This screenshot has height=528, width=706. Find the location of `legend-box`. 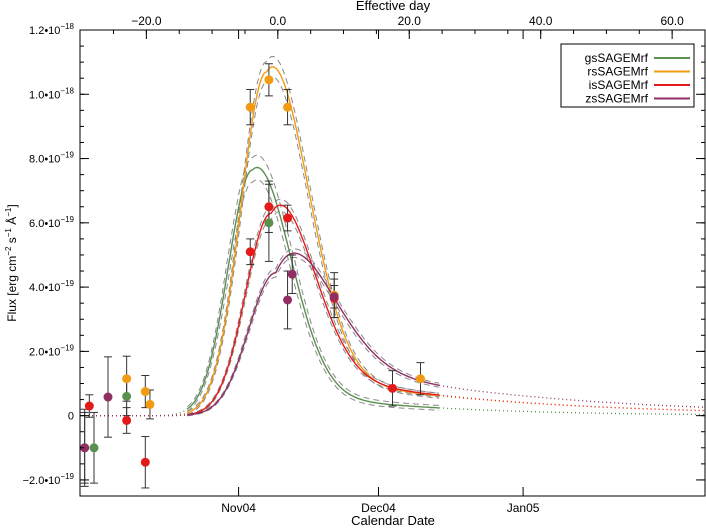

legend-box is located at coordinates (627, 75).